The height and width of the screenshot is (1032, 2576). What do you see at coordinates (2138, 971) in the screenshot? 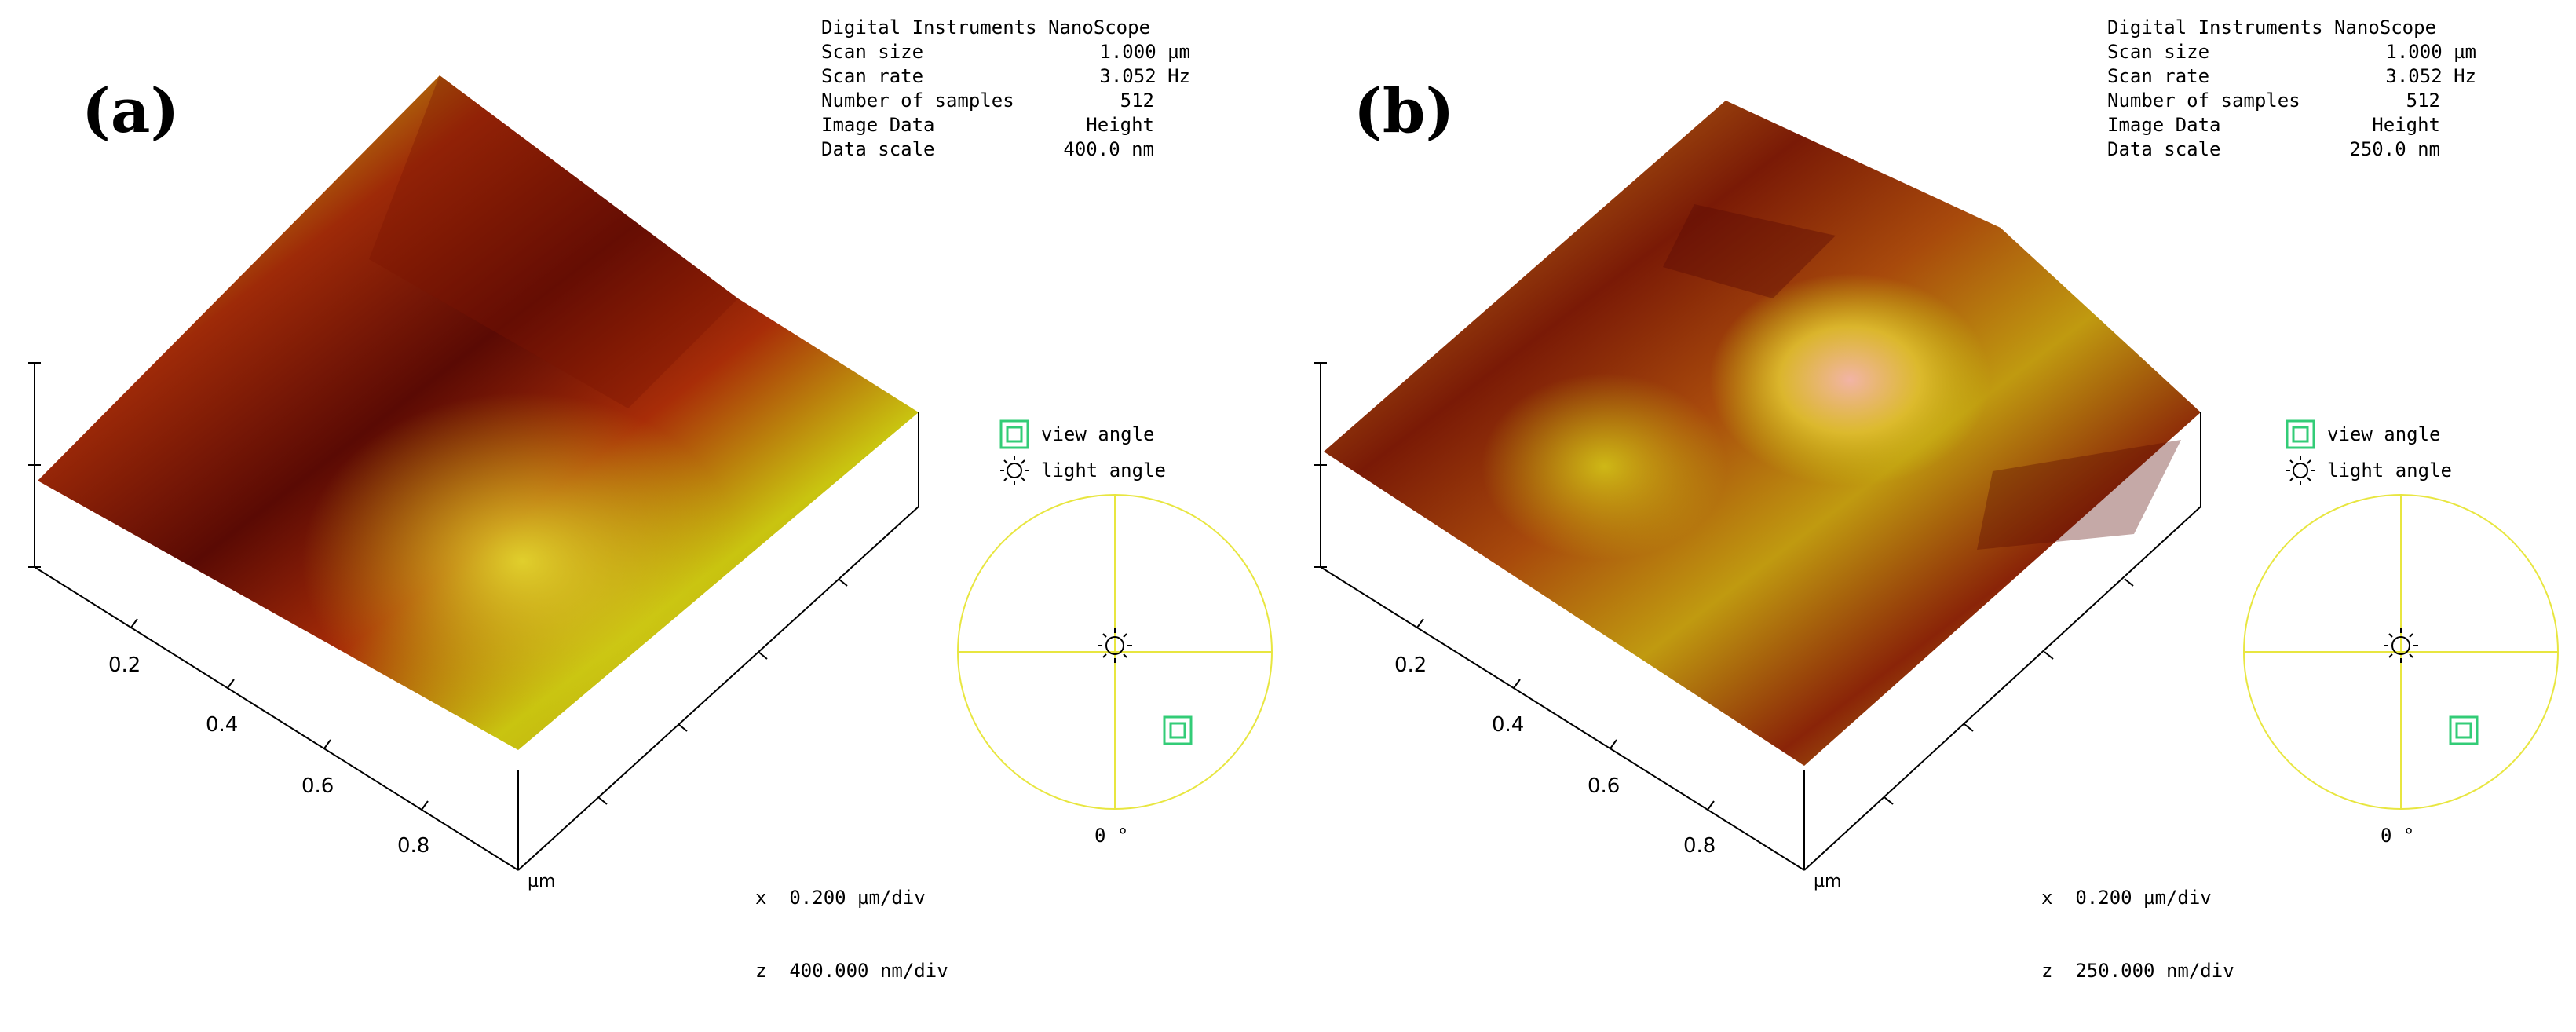
I see `scale-z: z 250.000 nm/div` at bounding box center [2138, 971].